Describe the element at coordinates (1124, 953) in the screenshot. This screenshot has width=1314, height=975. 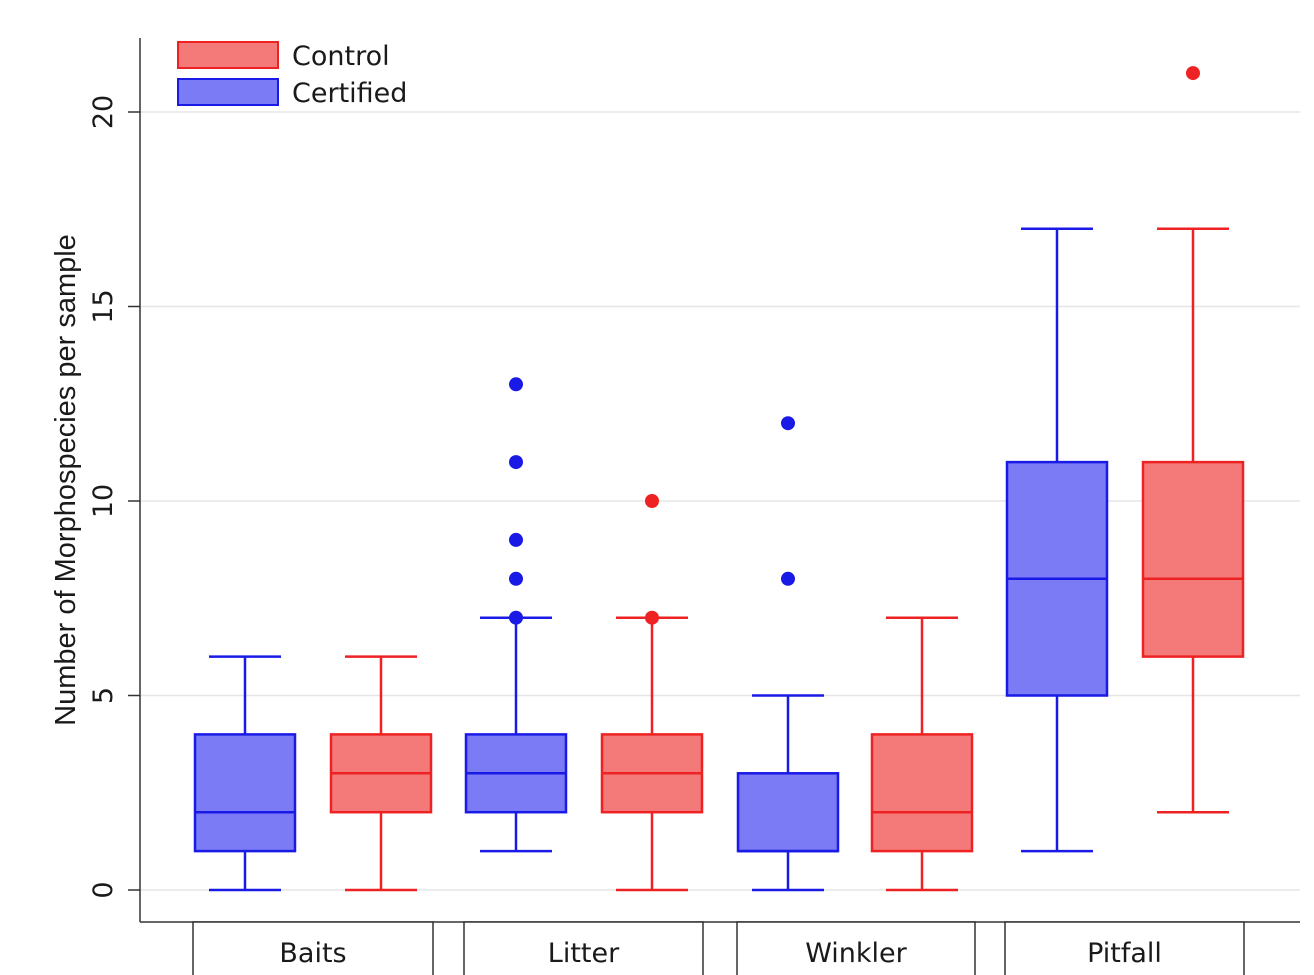
I see `panel-label: Pitfall` at that location.